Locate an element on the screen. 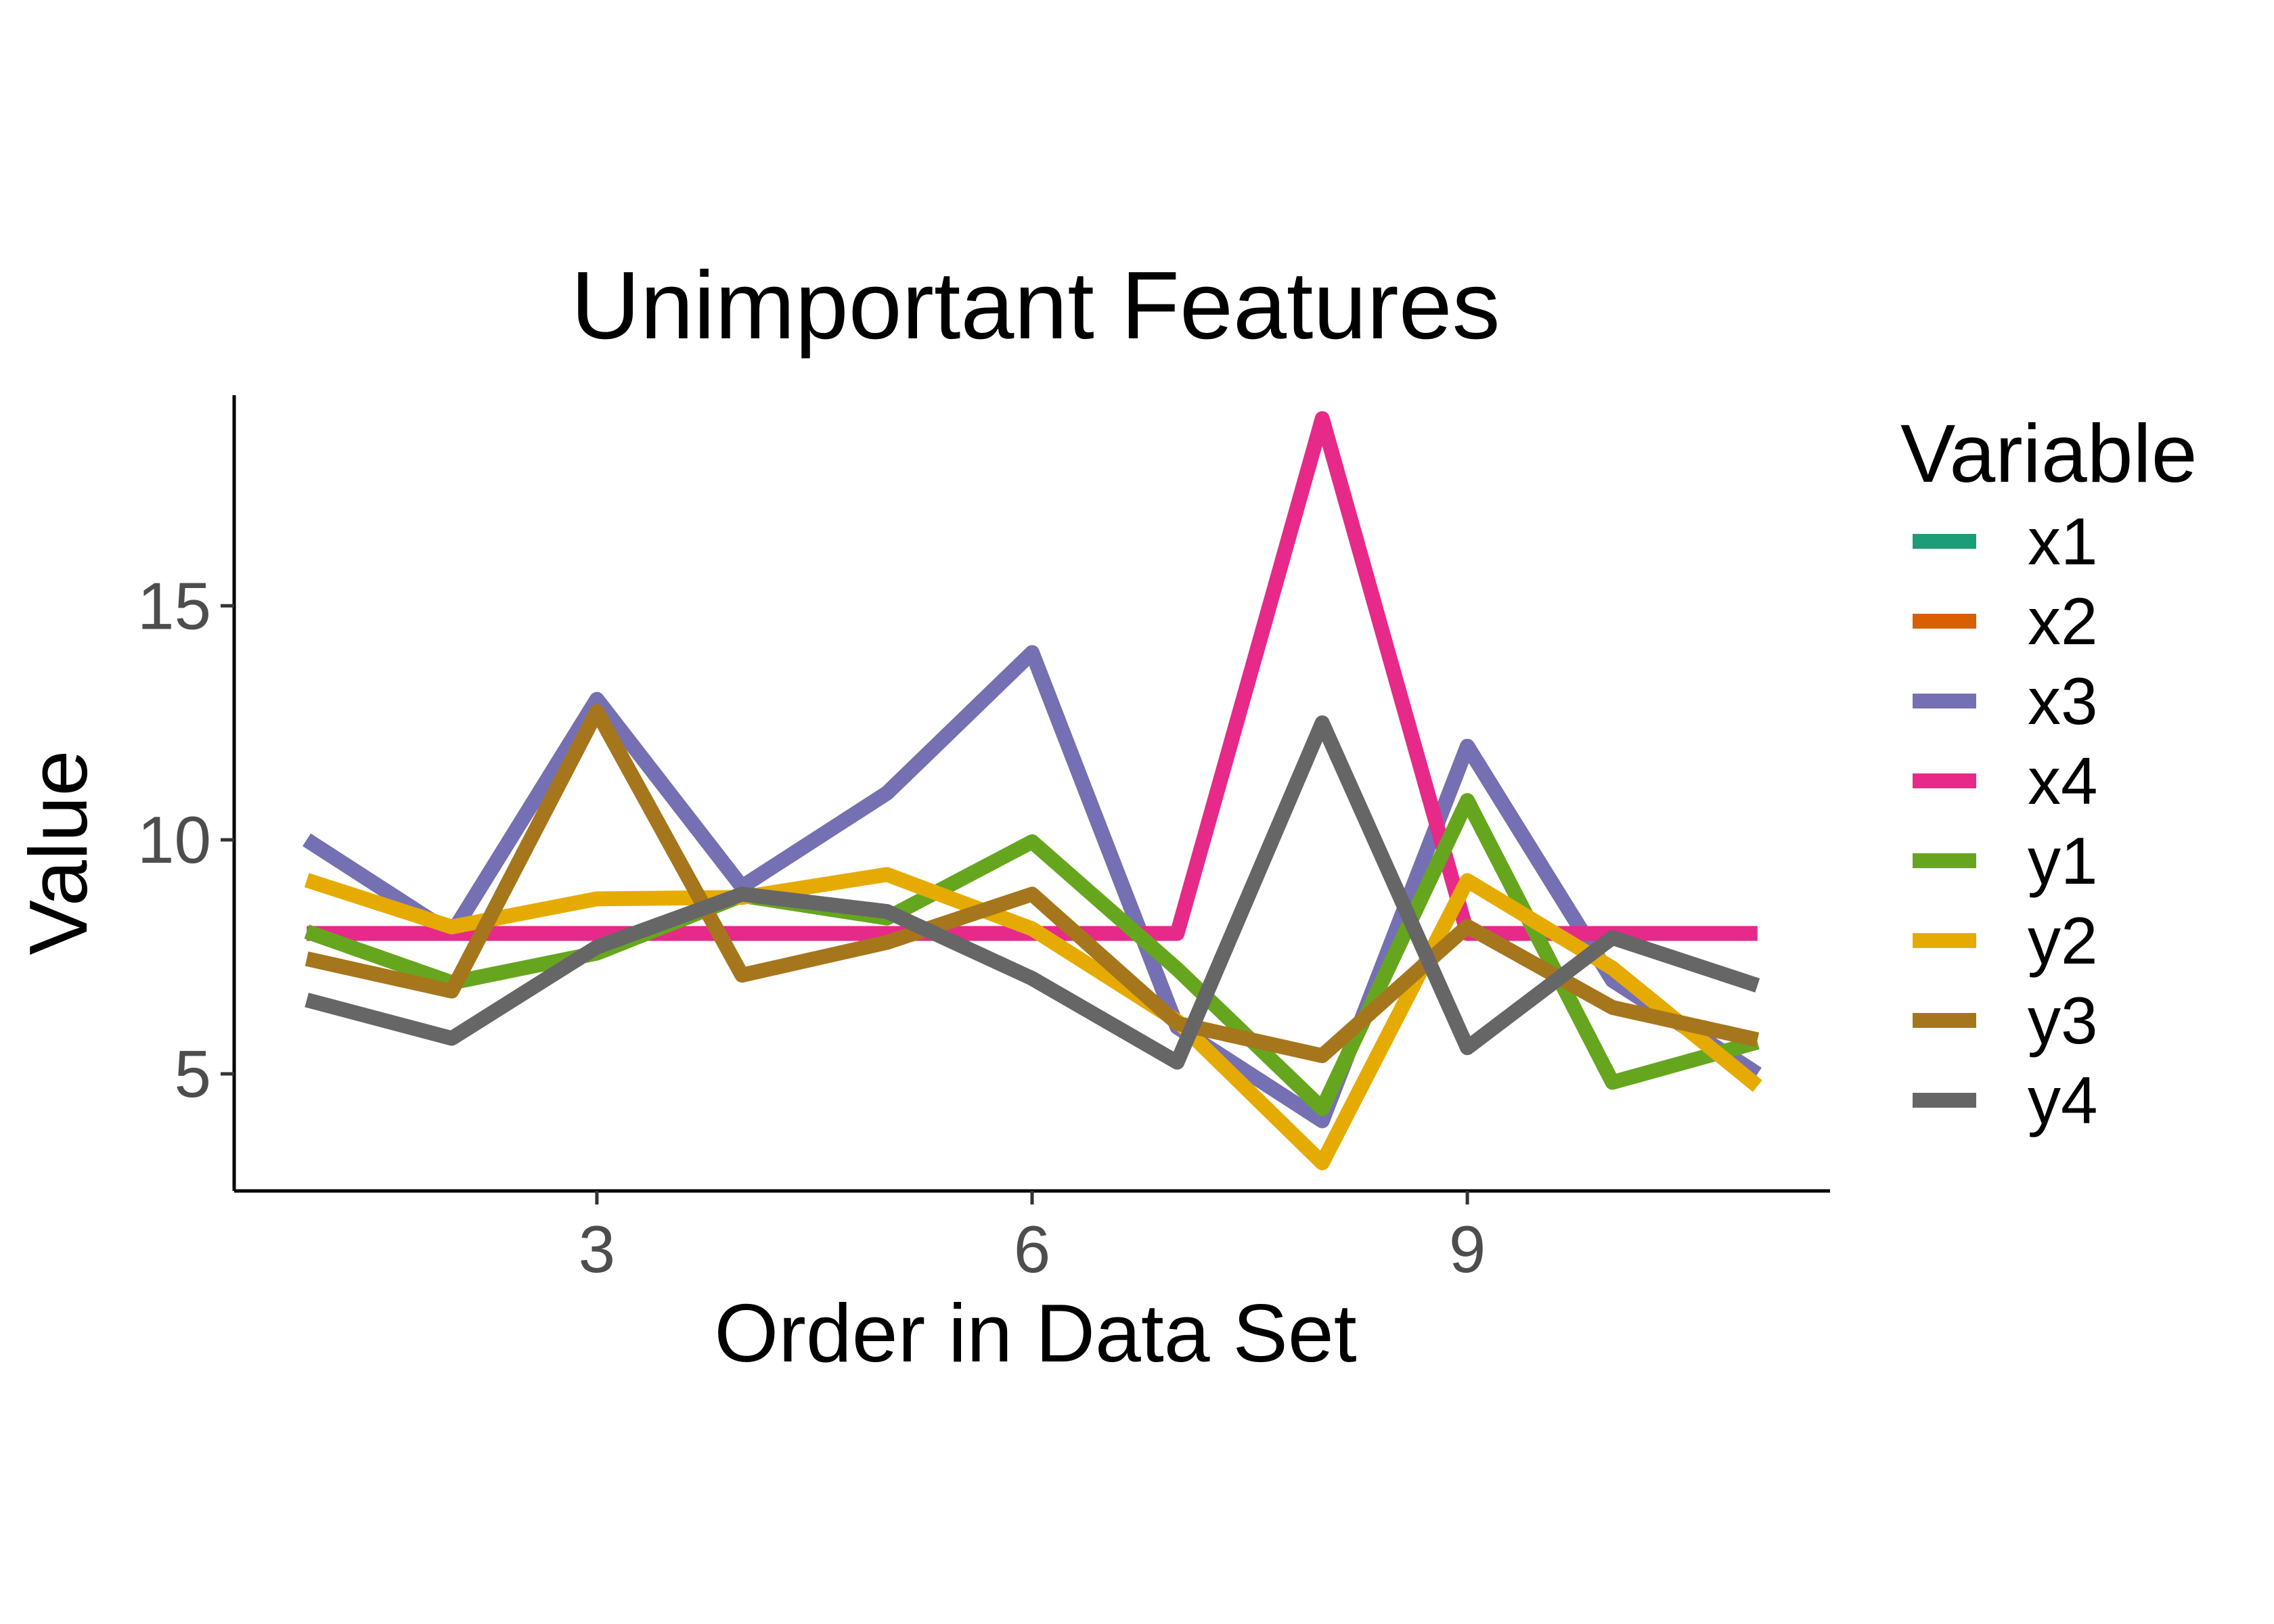  legend-label-y3: y3 is located at coordinates (2063, 1020).